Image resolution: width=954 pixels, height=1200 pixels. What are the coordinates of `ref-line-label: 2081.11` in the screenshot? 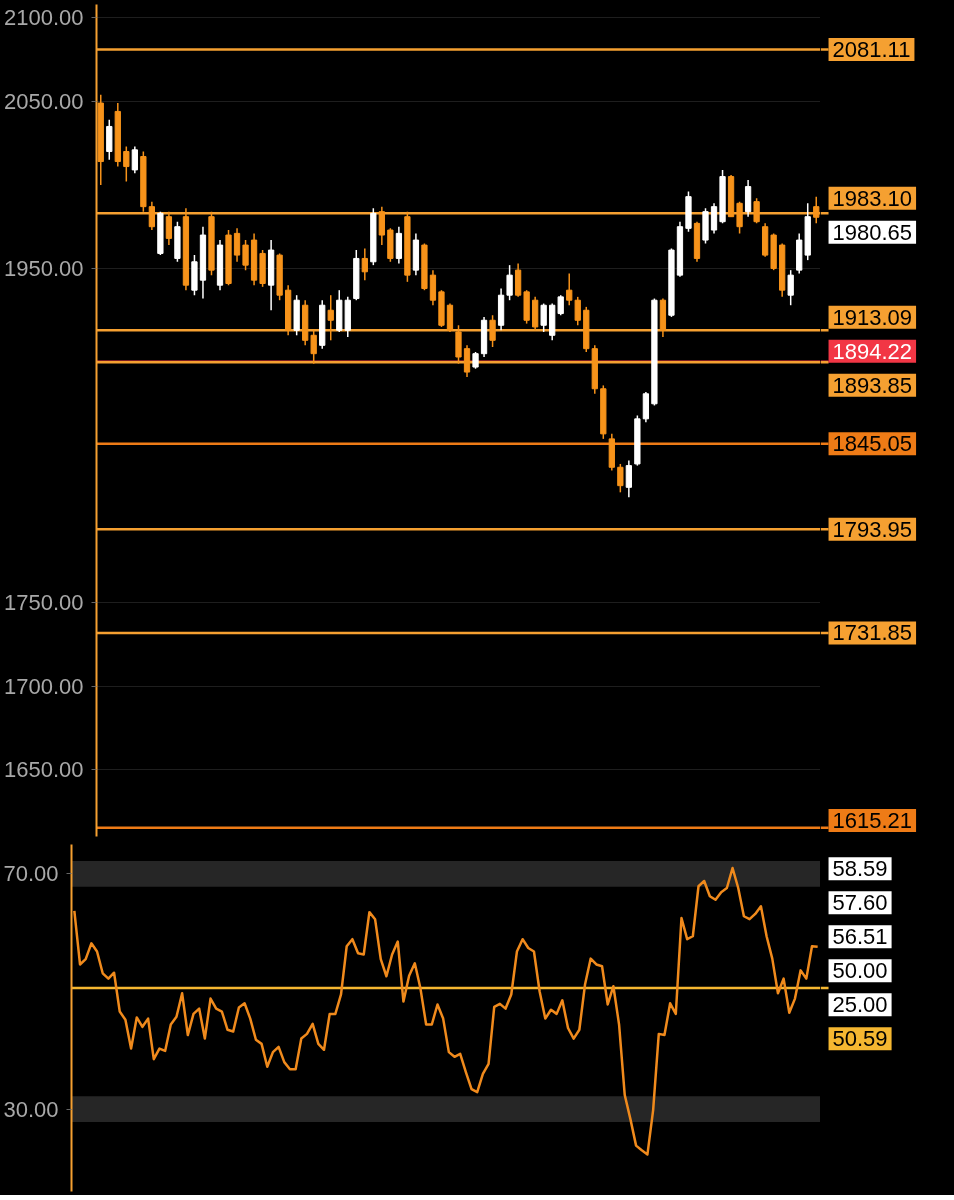 It's located at (871, 49).